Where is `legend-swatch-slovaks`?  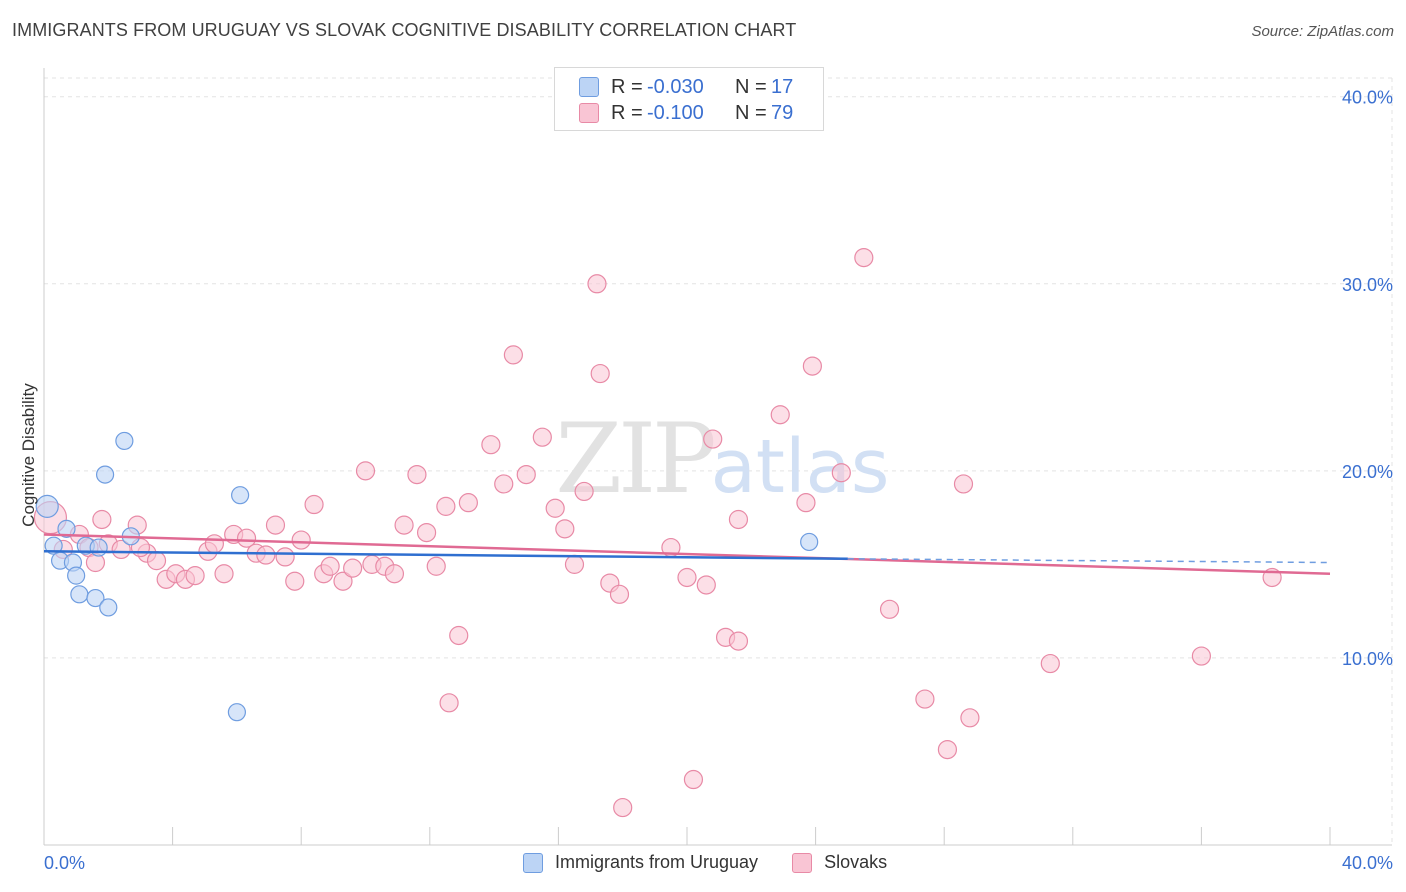
legend-swatch-slovaks is located at coordinates (589, 113).